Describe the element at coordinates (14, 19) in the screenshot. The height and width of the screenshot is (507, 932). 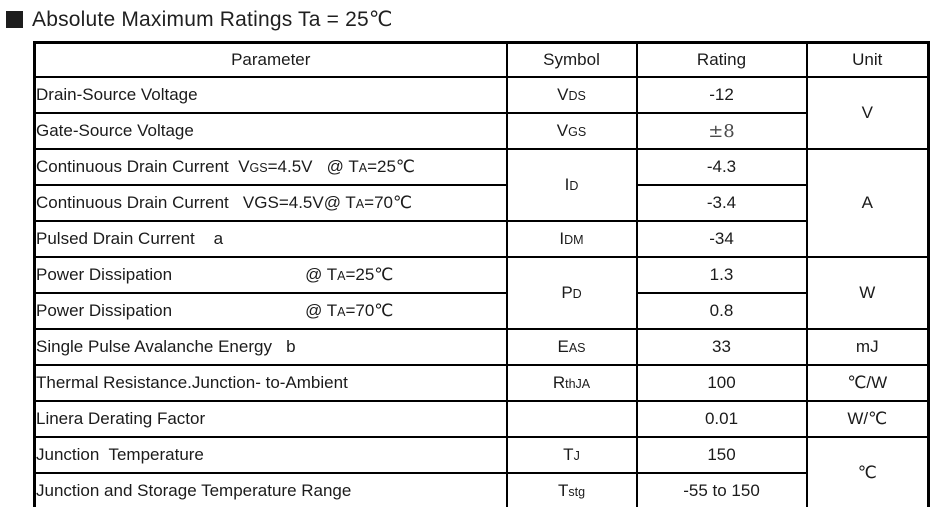
I see `section-bullet-icon` at that location.